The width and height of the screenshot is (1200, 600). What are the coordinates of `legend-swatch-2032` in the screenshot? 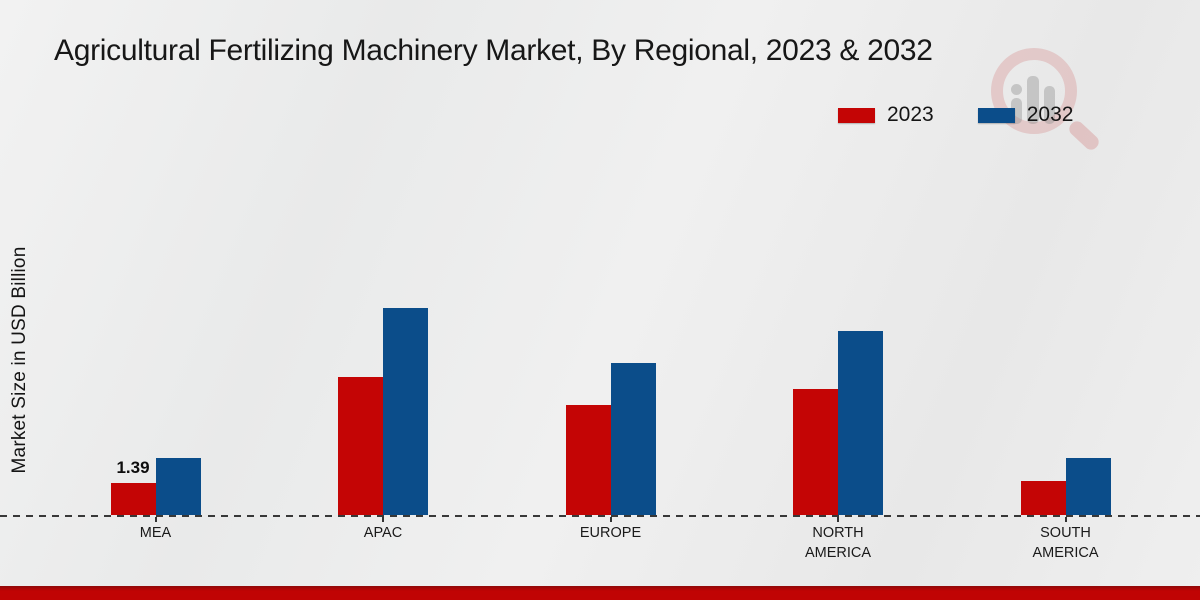 It's located at (996, 115).